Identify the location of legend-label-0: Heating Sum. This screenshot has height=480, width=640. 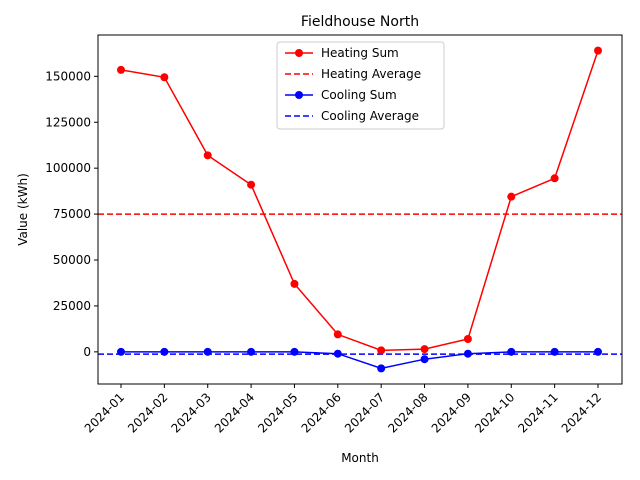
(360, 53).